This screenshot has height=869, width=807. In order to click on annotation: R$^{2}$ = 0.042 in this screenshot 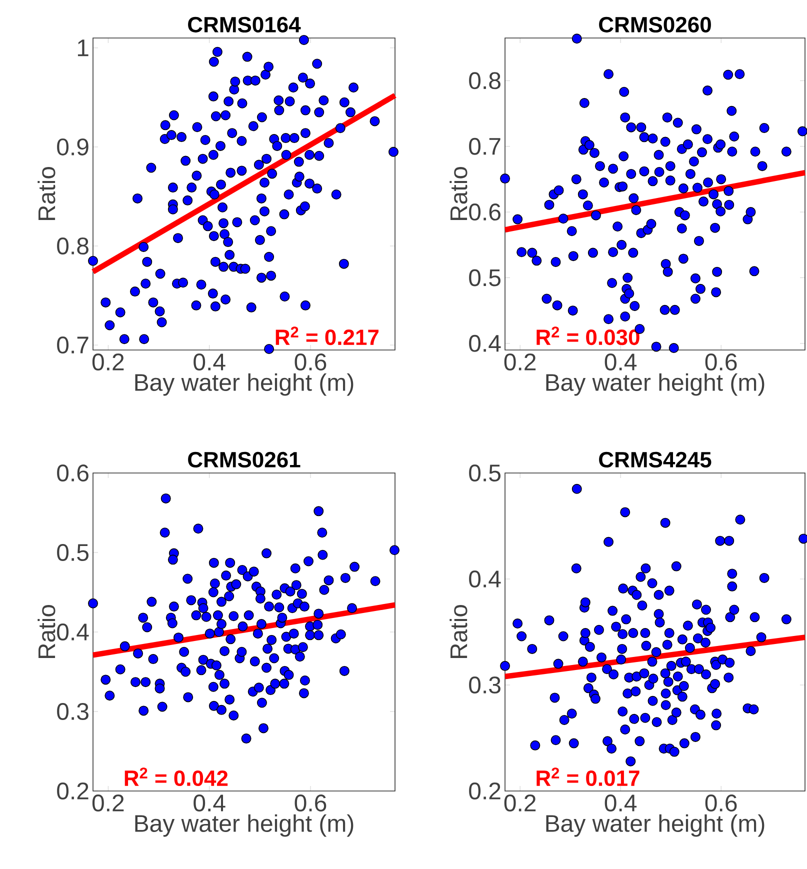, I will do `click(176, 777)`.